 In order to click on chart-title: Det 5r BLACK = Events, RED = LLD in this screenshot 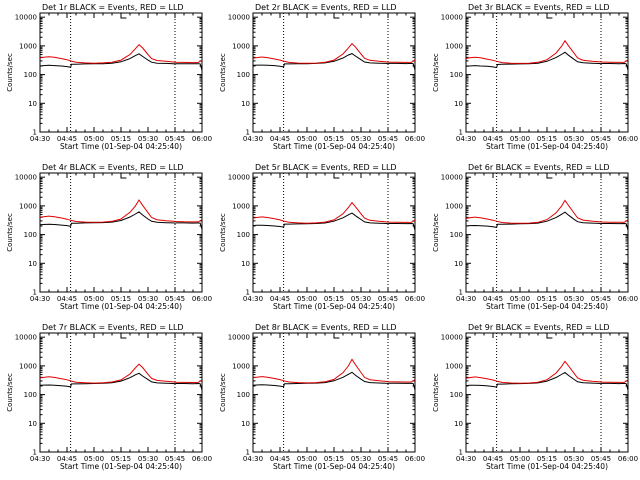, I will do `click(326, 167)`.